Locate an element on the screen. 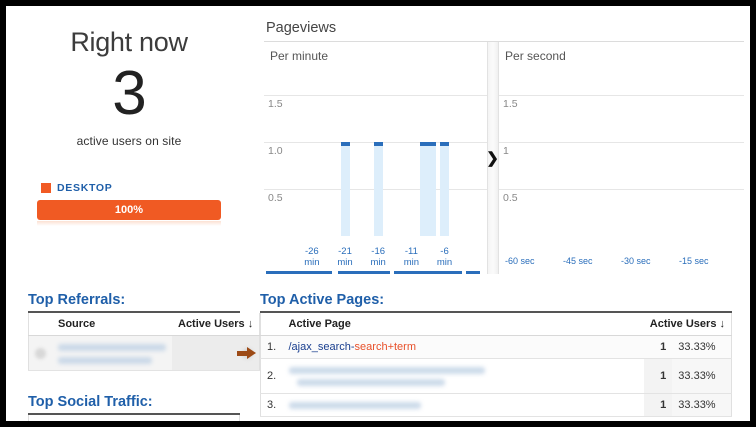 This screenshot has height=427, width=756. y-axis-tick-label: 1.0 is located at coordinates (275, 151).